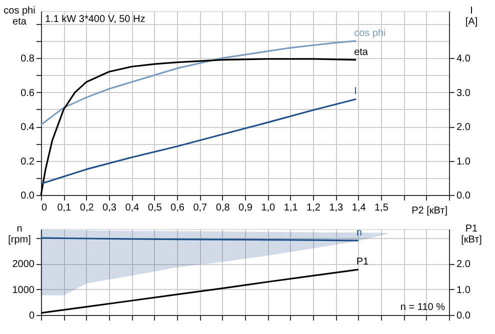  What do you see at coordinates (291, 208) in the screenshot?
I see `x-tick-label: 1,1` at bounding box center [291, 208].